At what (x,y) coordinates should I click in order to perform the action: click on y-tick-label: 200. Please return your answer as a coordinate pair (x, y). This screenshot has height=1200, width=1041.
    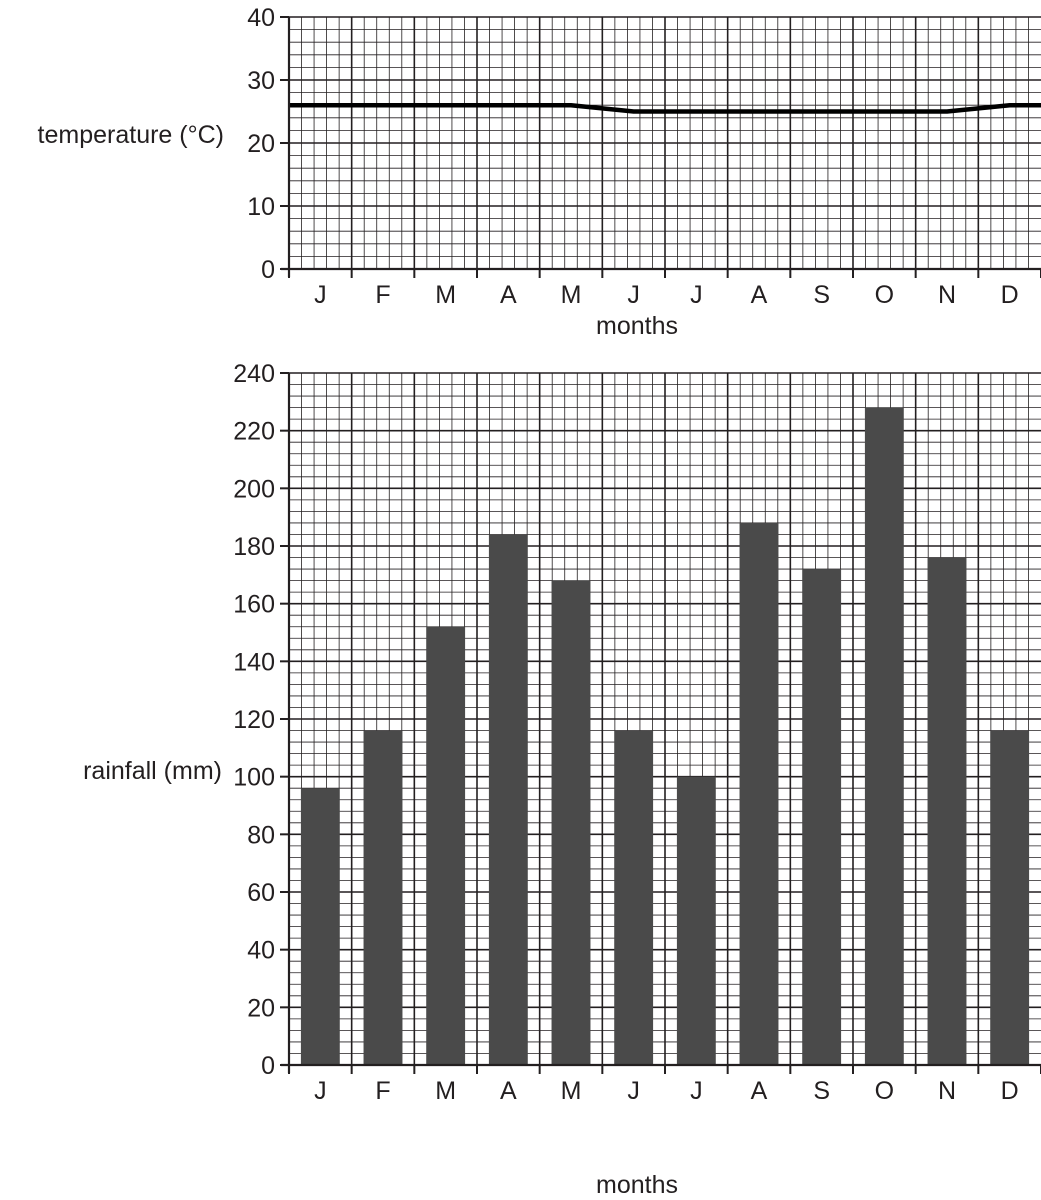
    Looking at the image, I should click on (254, 489).